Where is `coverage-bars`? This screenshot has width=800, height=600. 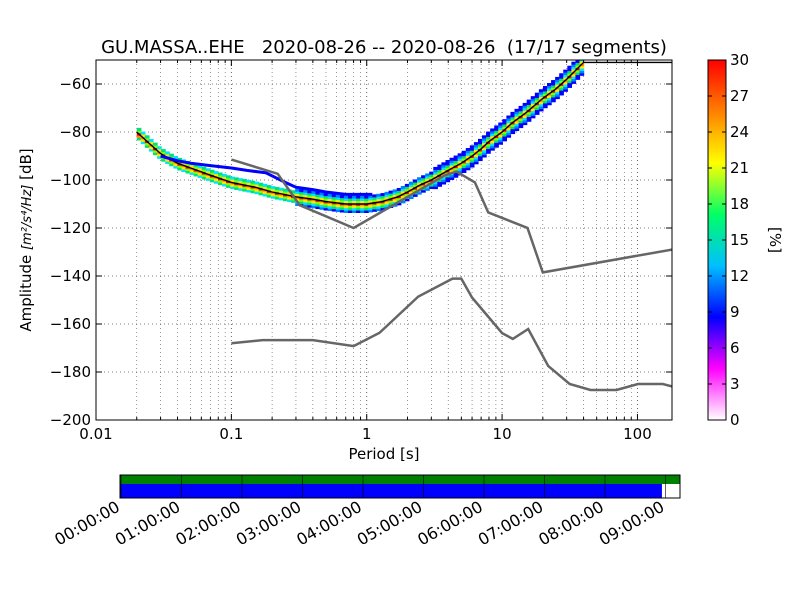 coverage-bars is located at coordinates (400, 486).